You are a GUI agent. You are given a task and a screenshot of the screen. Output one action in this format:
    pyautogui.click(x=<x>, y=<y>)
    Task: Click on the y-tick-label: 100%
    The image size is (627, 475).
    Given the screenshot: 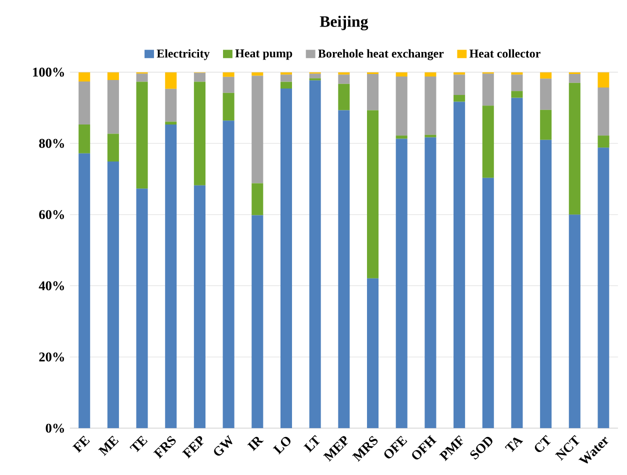 What is the action you would take?
    pyautogui.click(x=48, y=72)
    